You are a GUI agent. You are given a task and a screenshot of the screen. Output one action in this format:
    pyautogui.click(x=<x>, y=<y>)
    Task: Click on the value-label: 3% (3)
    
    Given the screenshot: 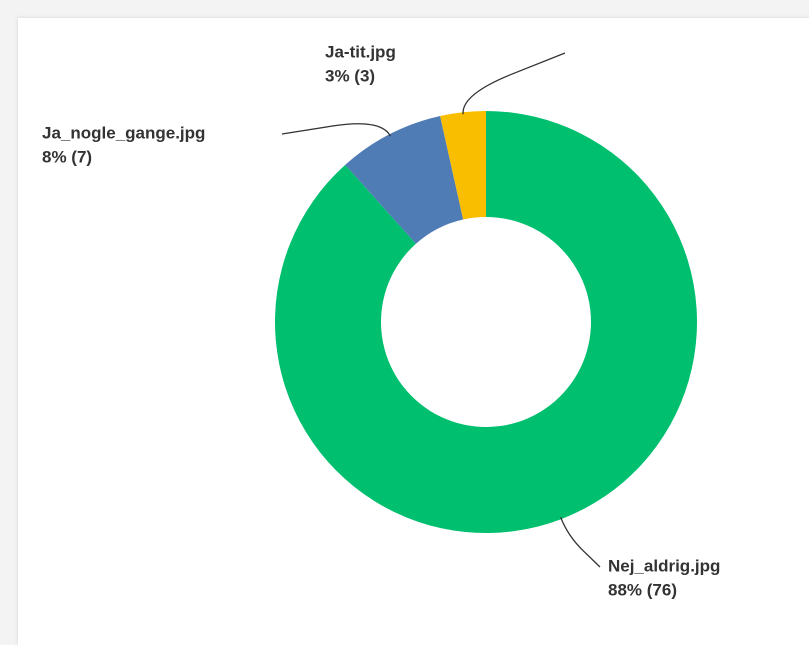 What is the action you would take?
    pyautogui.click(x=350, y=75)
    